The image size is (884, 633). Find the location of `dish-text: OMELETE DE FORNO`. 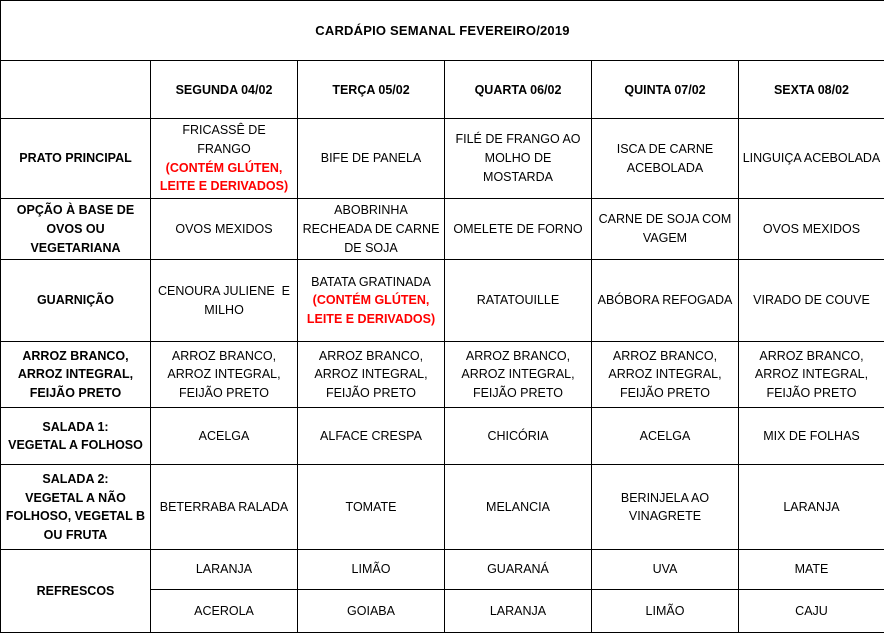

dish-text: OMELETE DE FORNO is located at coordinates (518, 229).